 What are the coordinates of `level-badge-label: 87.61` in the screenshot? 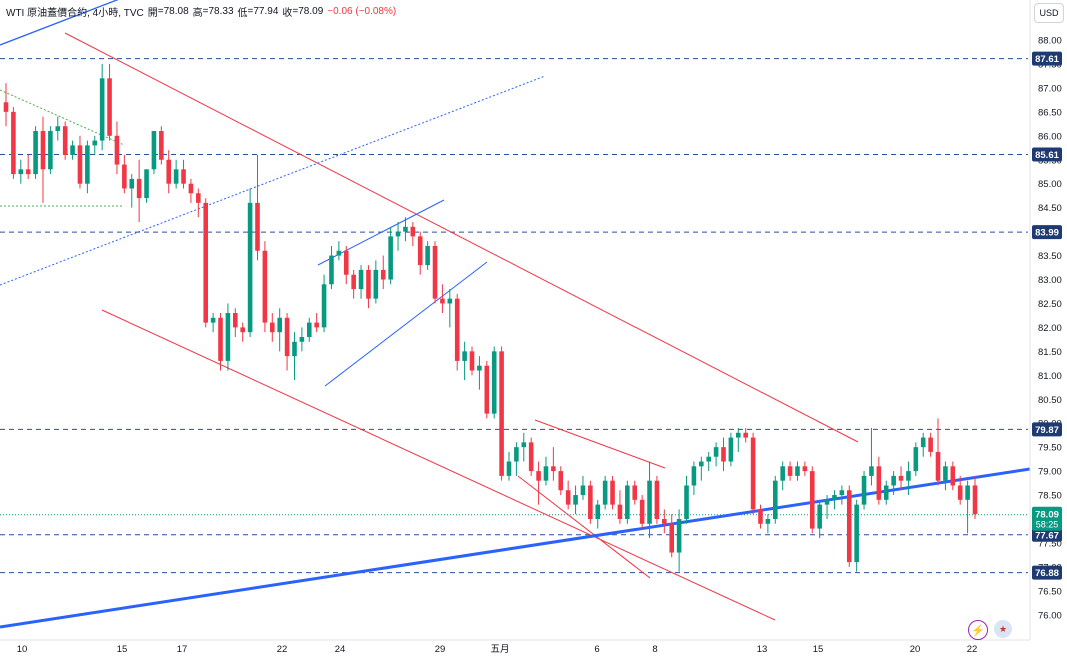 It's located at (1047, 59).